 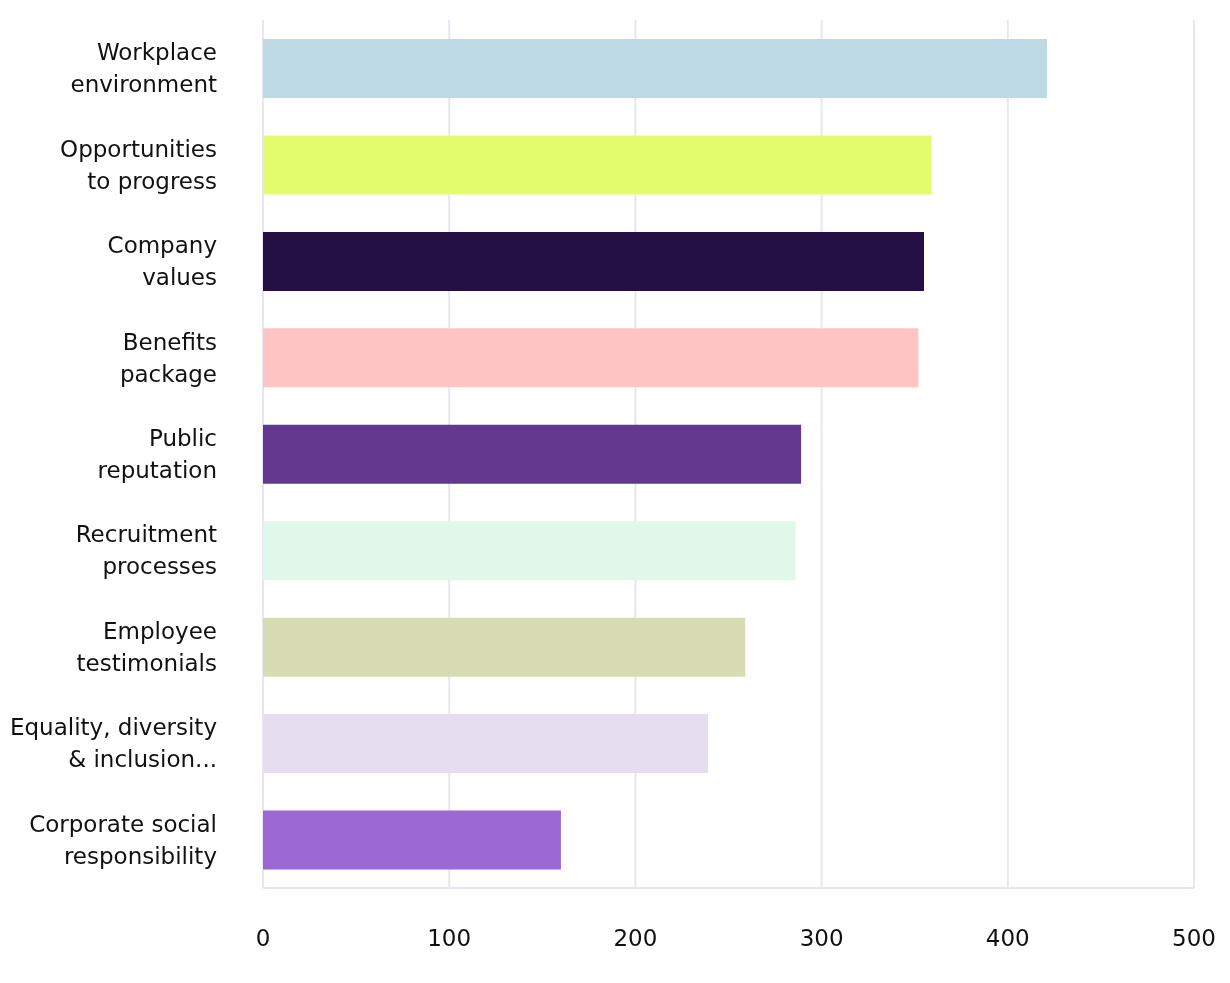 I want to click on y-tick-label: Public reputation, so click(x=157, y=454).